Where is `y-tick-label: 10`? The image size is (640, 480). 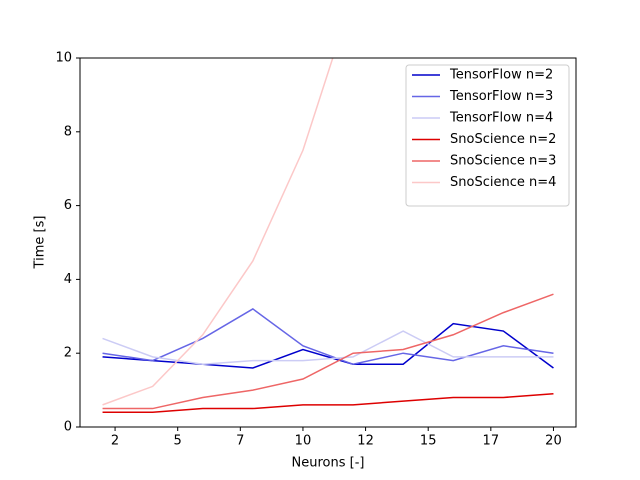 y-tick-label: 10 is located at coordinates (63, 58).